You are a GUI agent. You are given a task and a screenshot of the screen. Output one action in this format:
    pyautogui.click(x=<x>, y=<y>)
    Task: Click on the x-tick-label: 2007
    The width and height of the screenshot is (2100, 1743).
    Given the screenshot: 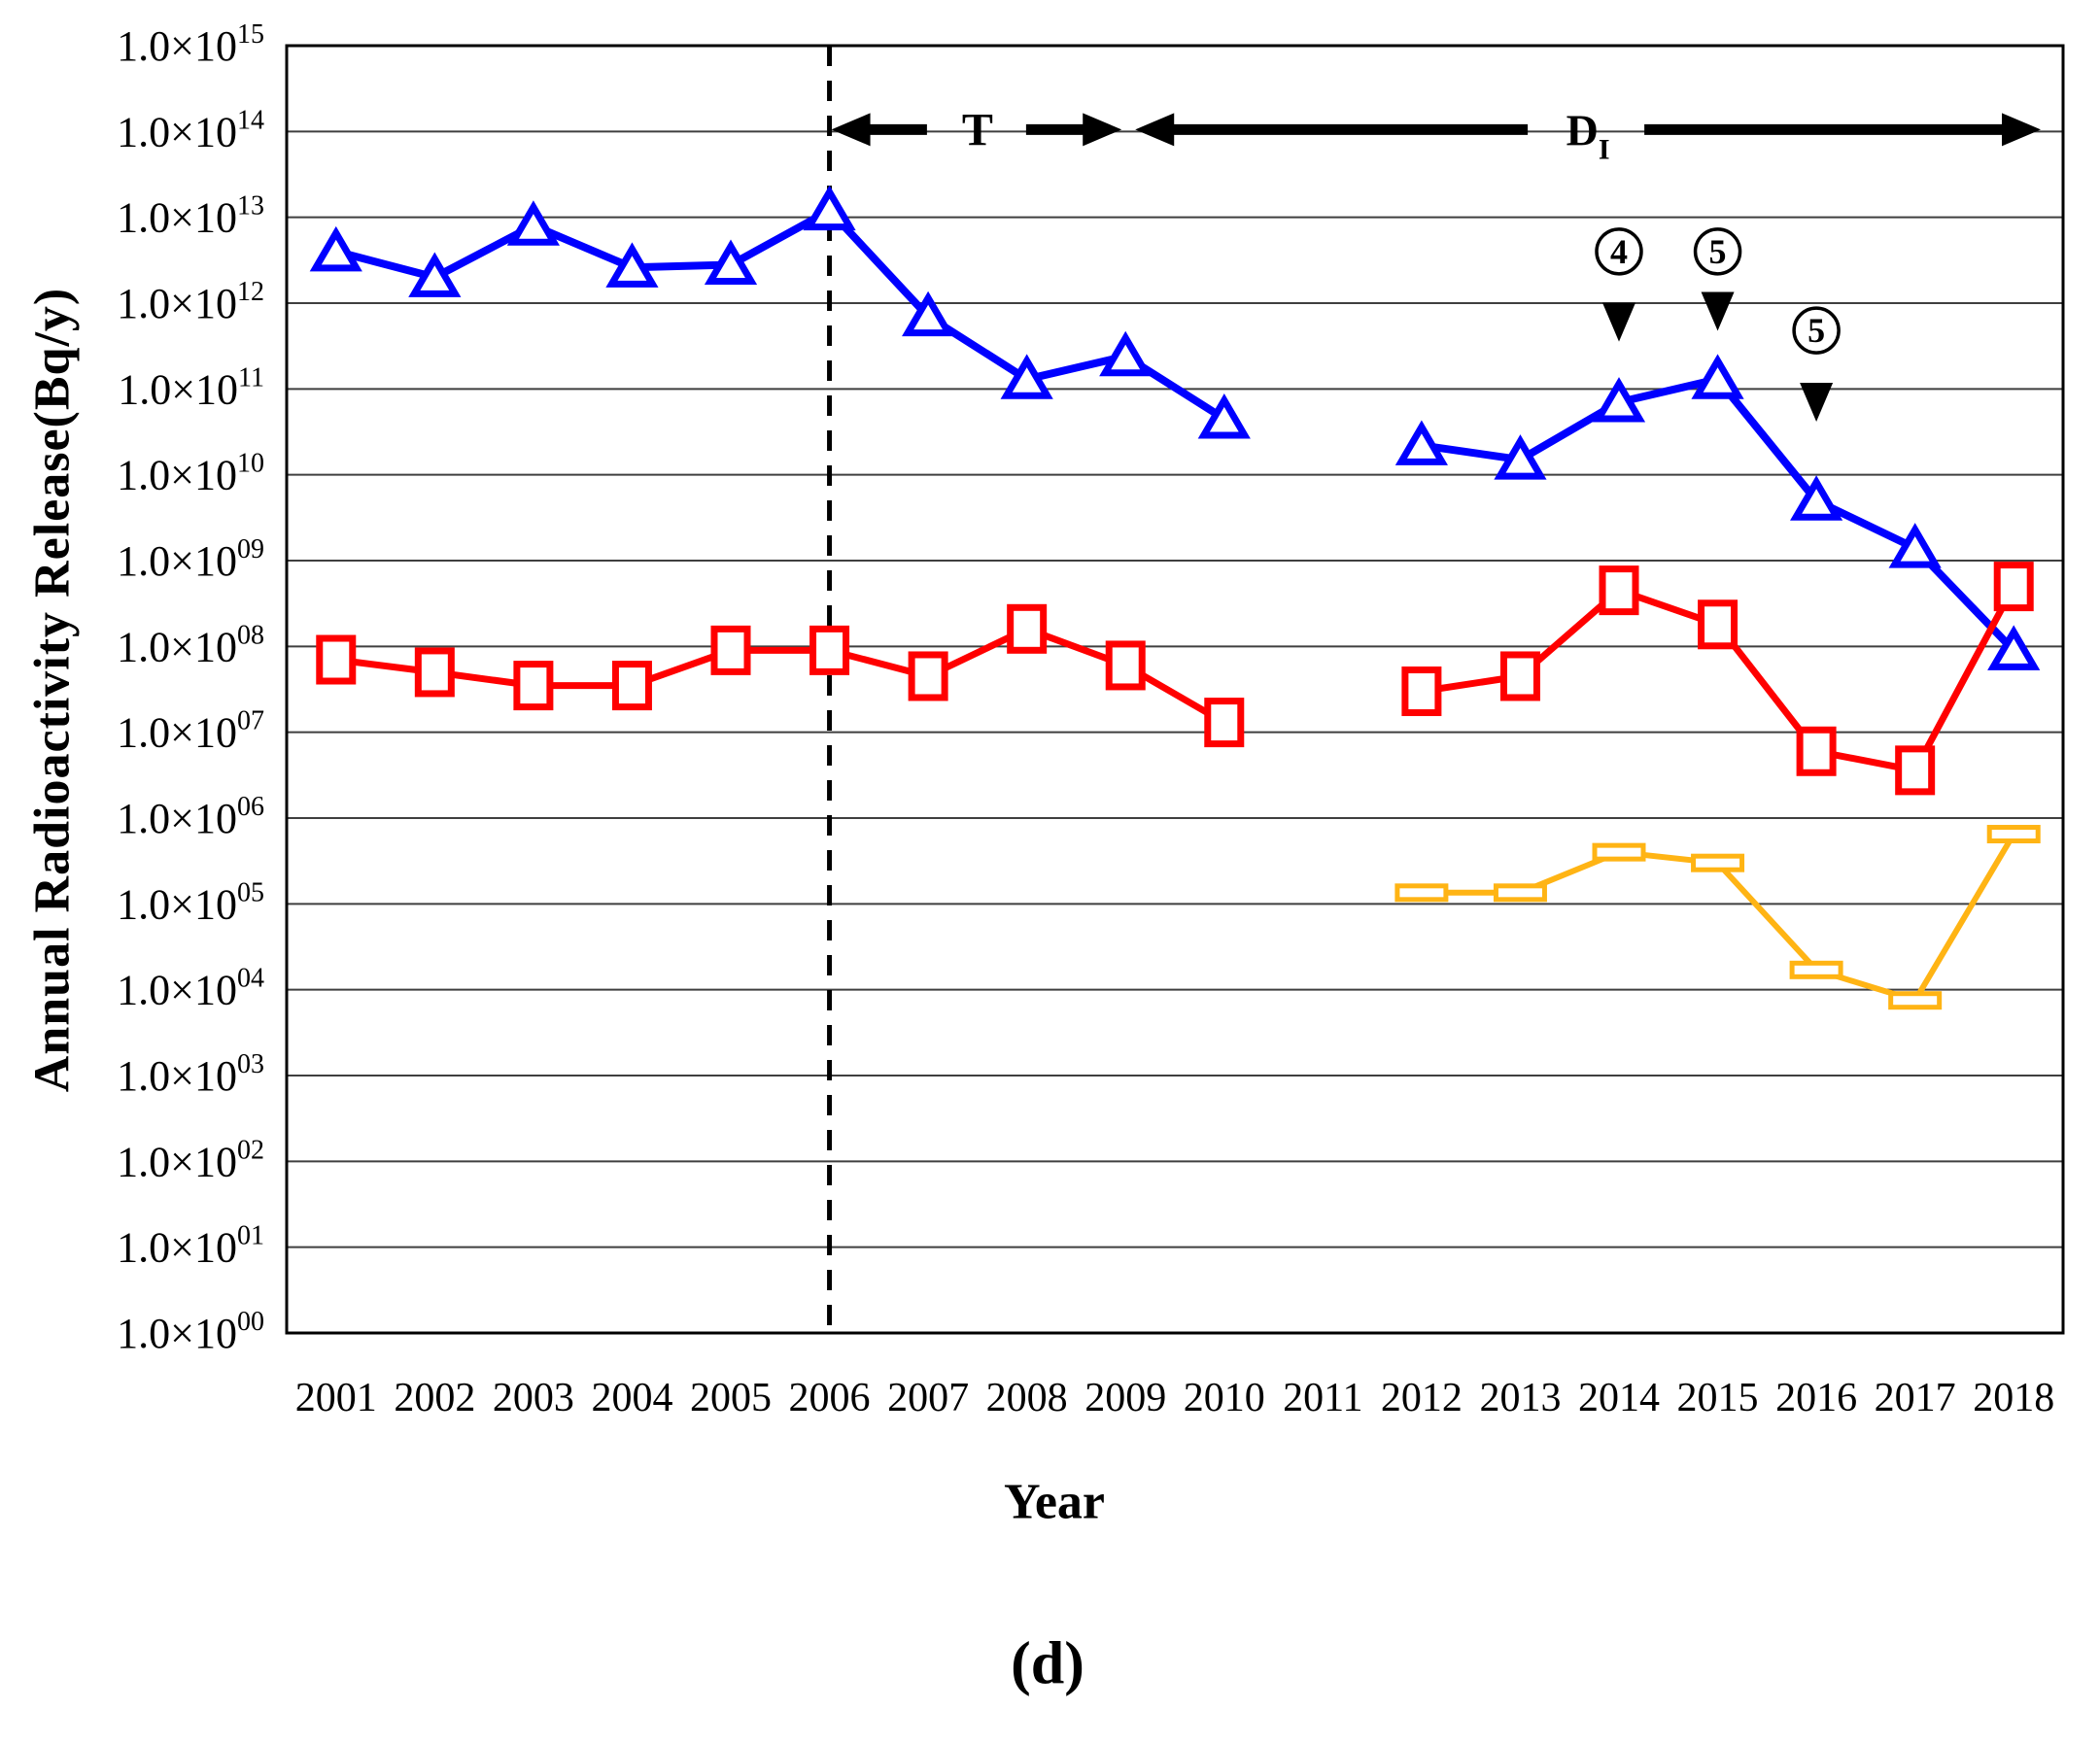 What is the action you would take?
    pyautogui.click(x=928, y=1398)
    